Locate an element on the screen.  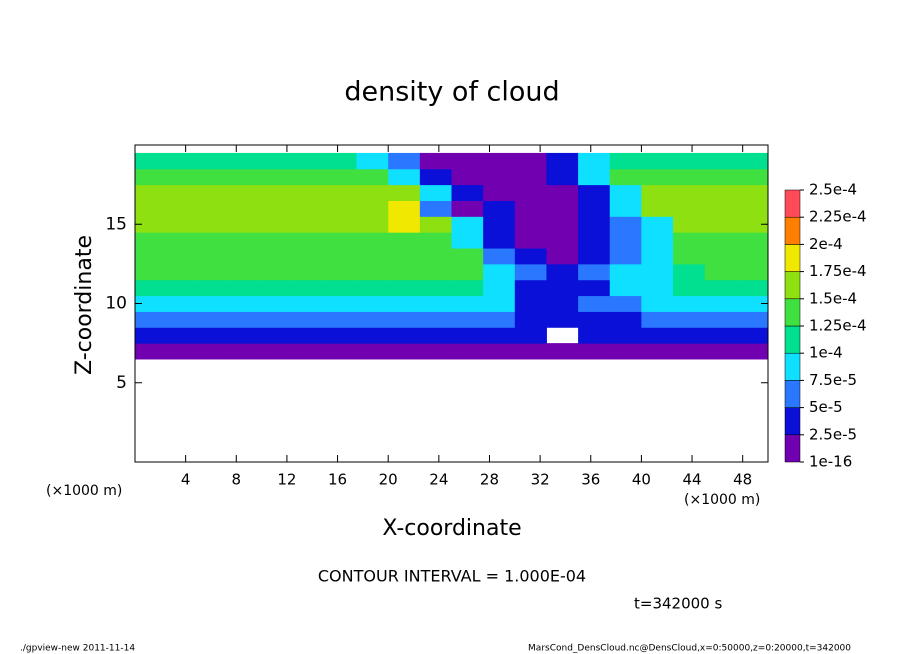
x-tick-label: 28 is located at coordinates (489, 480).